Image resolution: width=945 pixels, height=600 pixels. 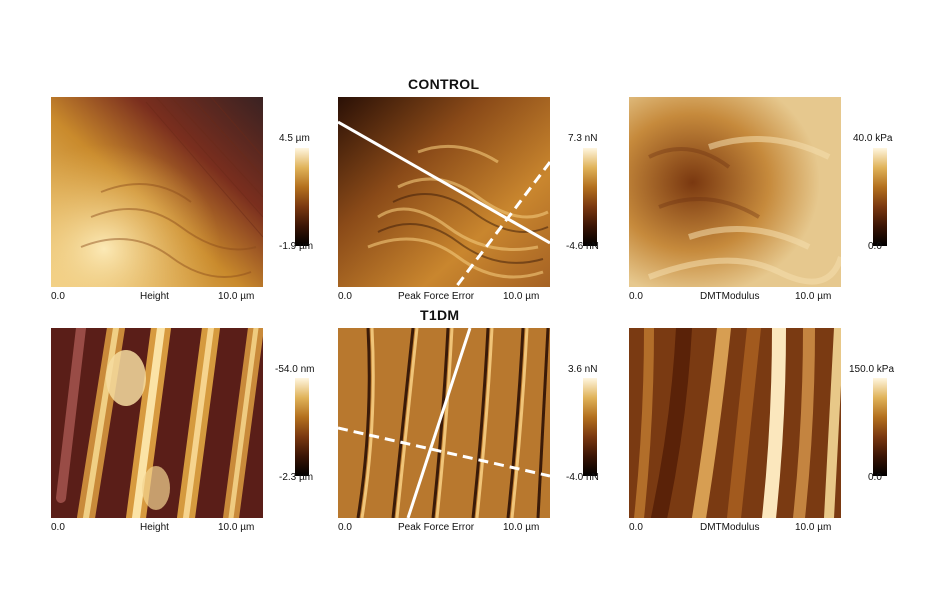 What do you see at coordinates (296, 246) in the screenshot?
I see `scale-min: -1.9 µm` at bounding box center [296, 246].